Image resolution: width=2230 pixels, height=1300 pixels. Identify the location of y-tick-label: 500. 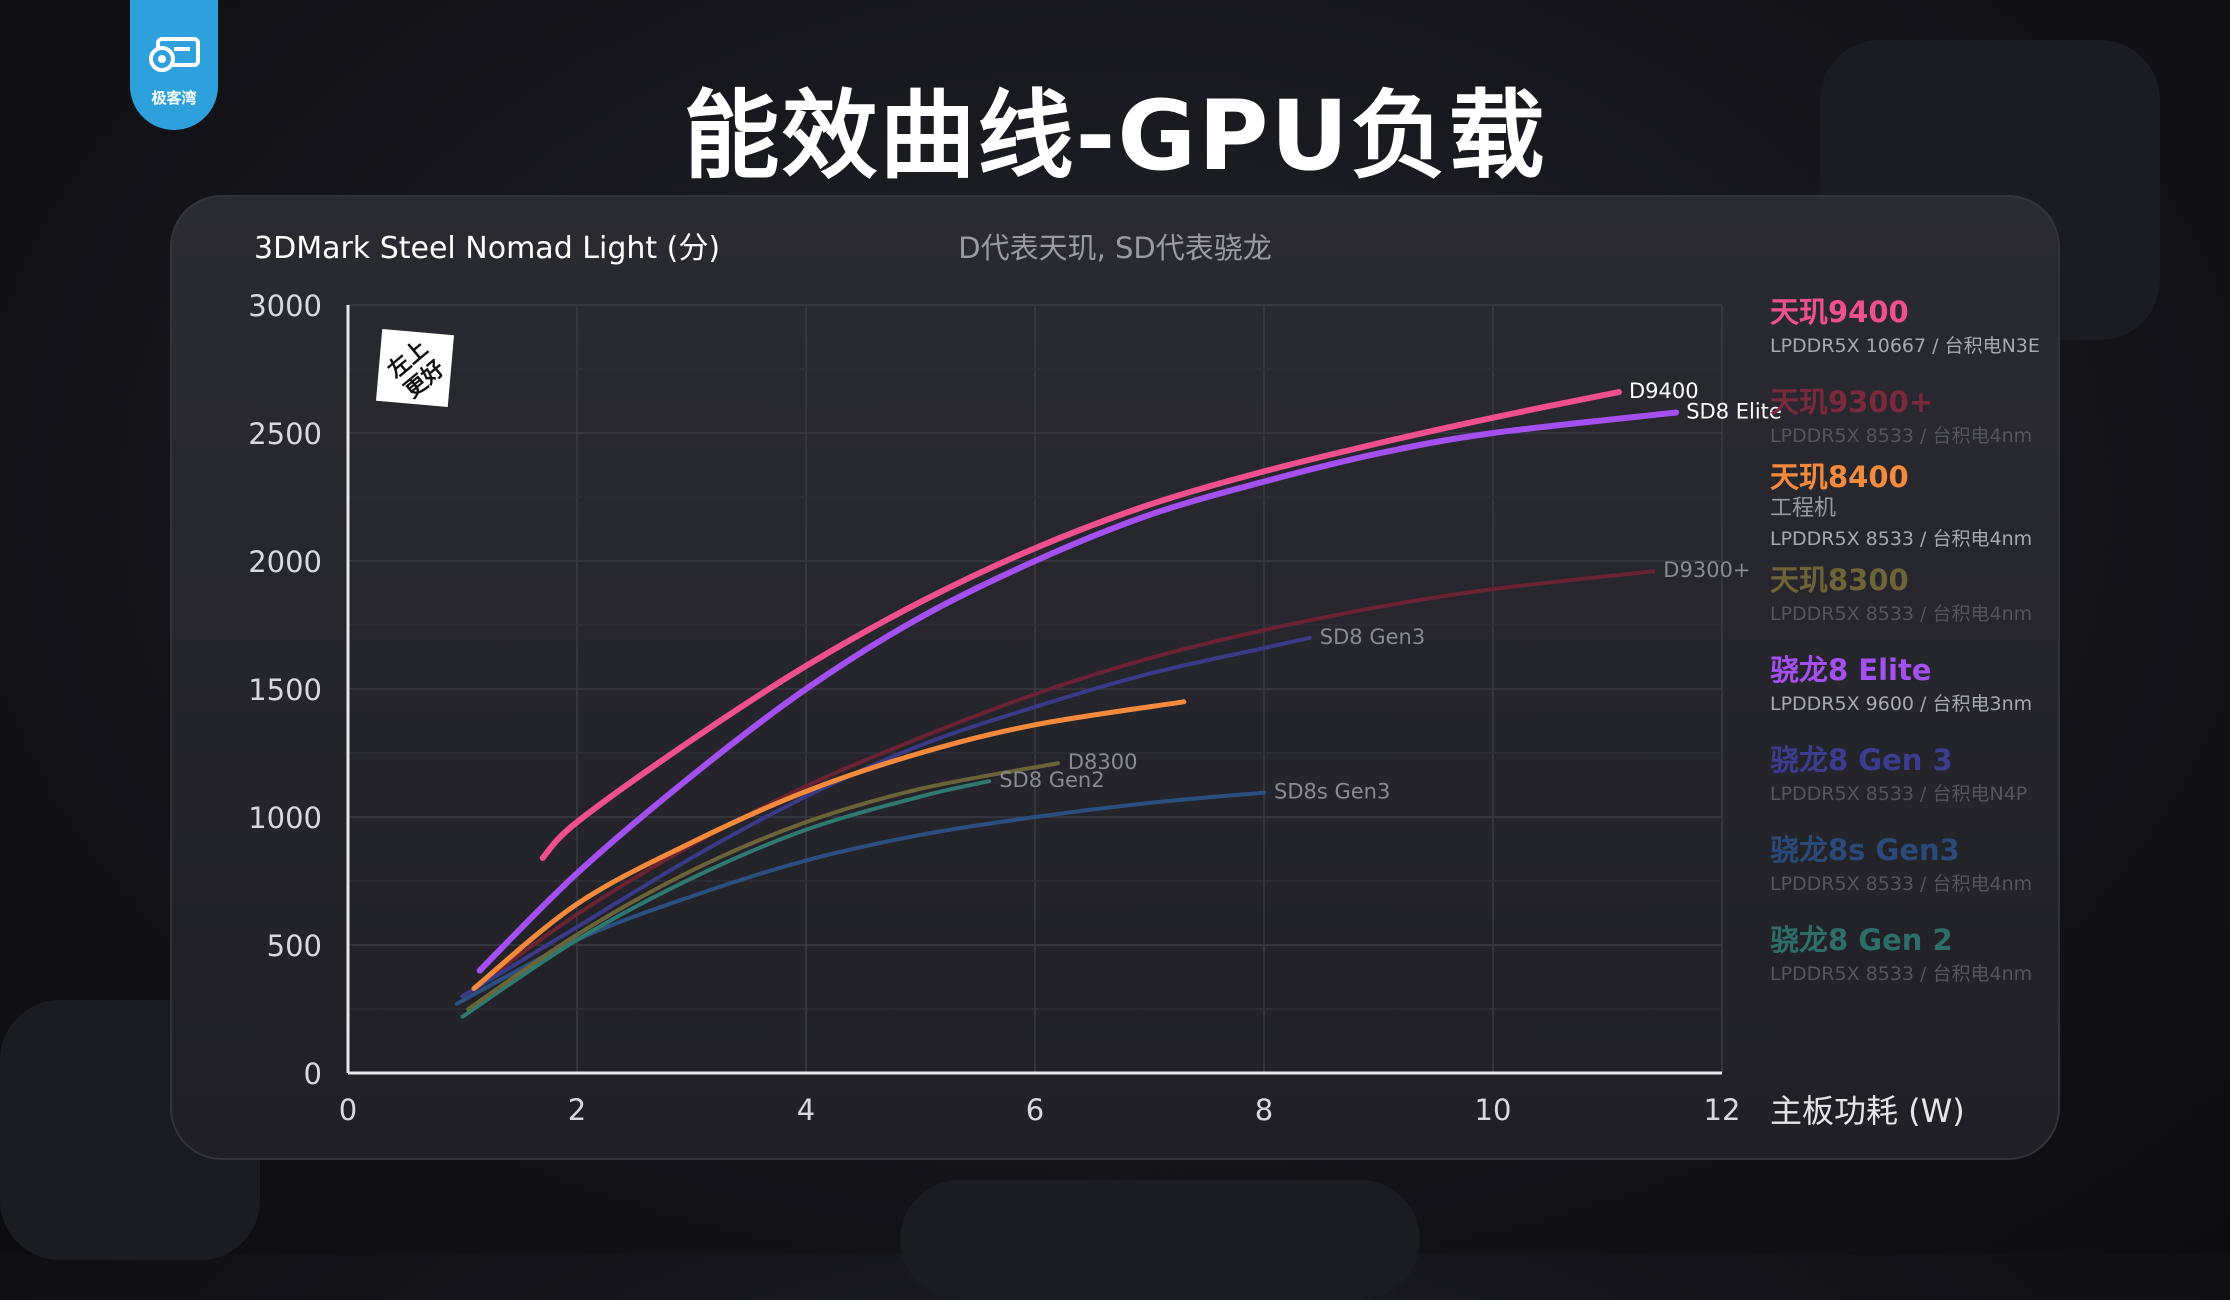
(294, 946).